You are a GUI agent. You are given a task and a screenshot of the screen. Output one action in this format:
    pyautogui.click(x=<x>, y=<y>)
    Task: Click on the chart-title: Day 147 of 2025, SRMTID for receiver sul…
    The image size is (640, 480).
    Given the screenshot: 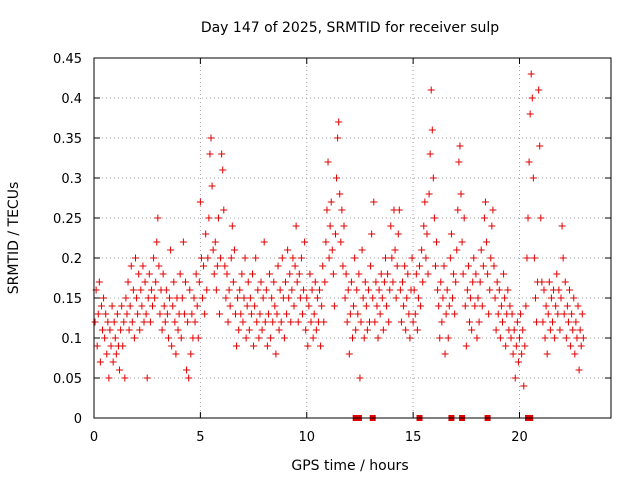 What is the action you would take?
    pyautogui.click(x=350, y=28)
    